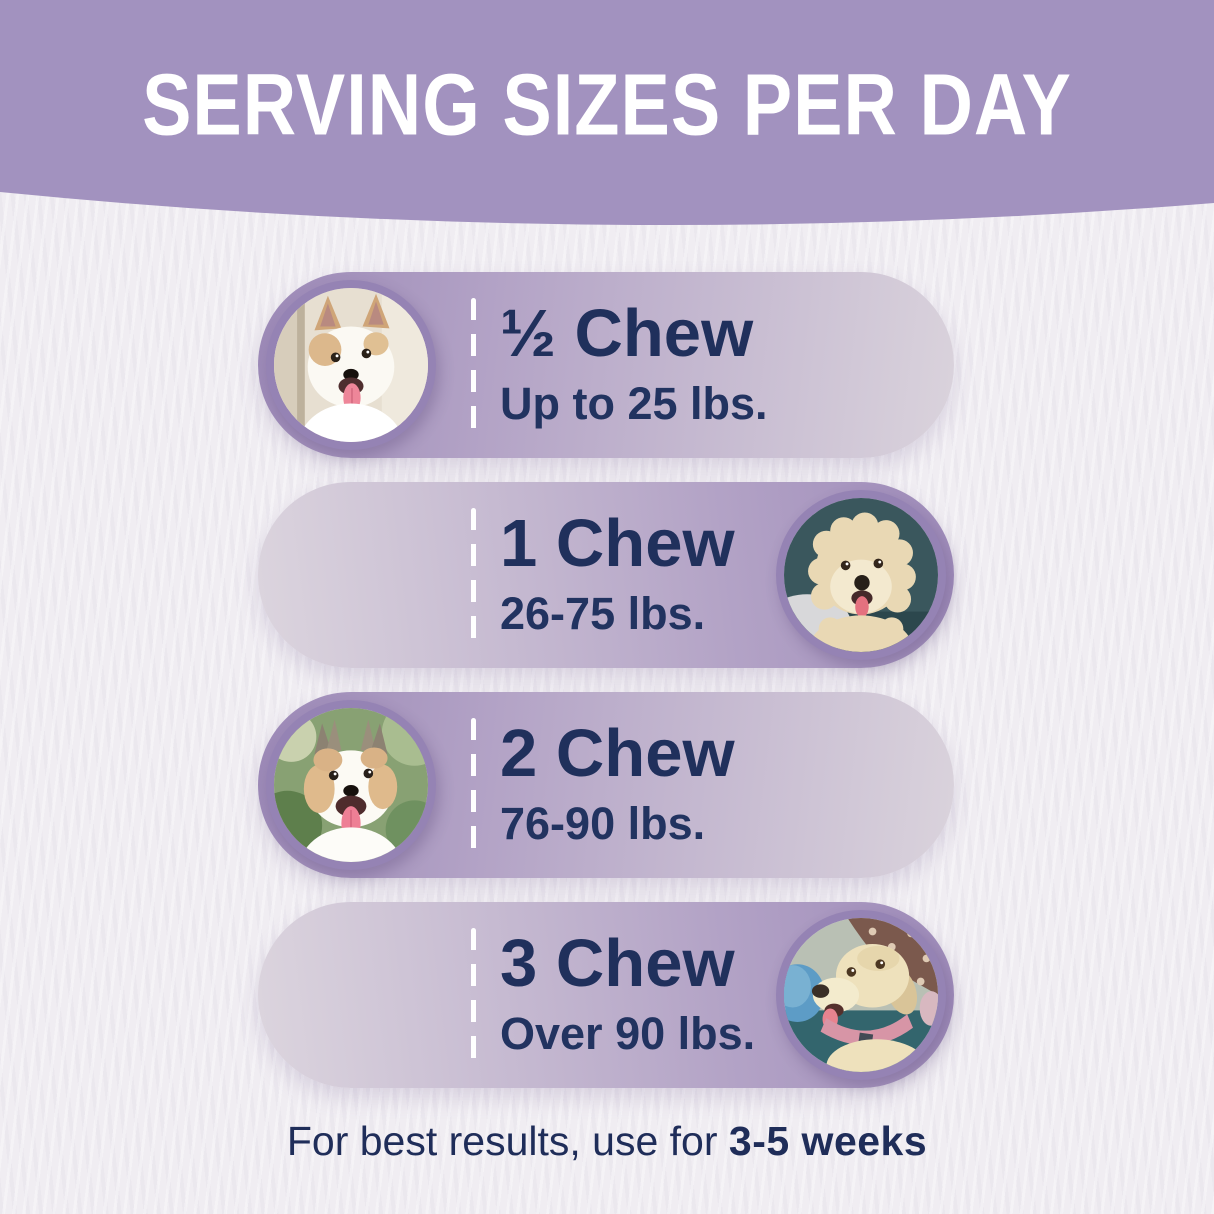  What do you see at coordinates (634, 404) in the screenshot?
I see `weight-range: Up to 25 lbs.` at bounding box center [634, 404].